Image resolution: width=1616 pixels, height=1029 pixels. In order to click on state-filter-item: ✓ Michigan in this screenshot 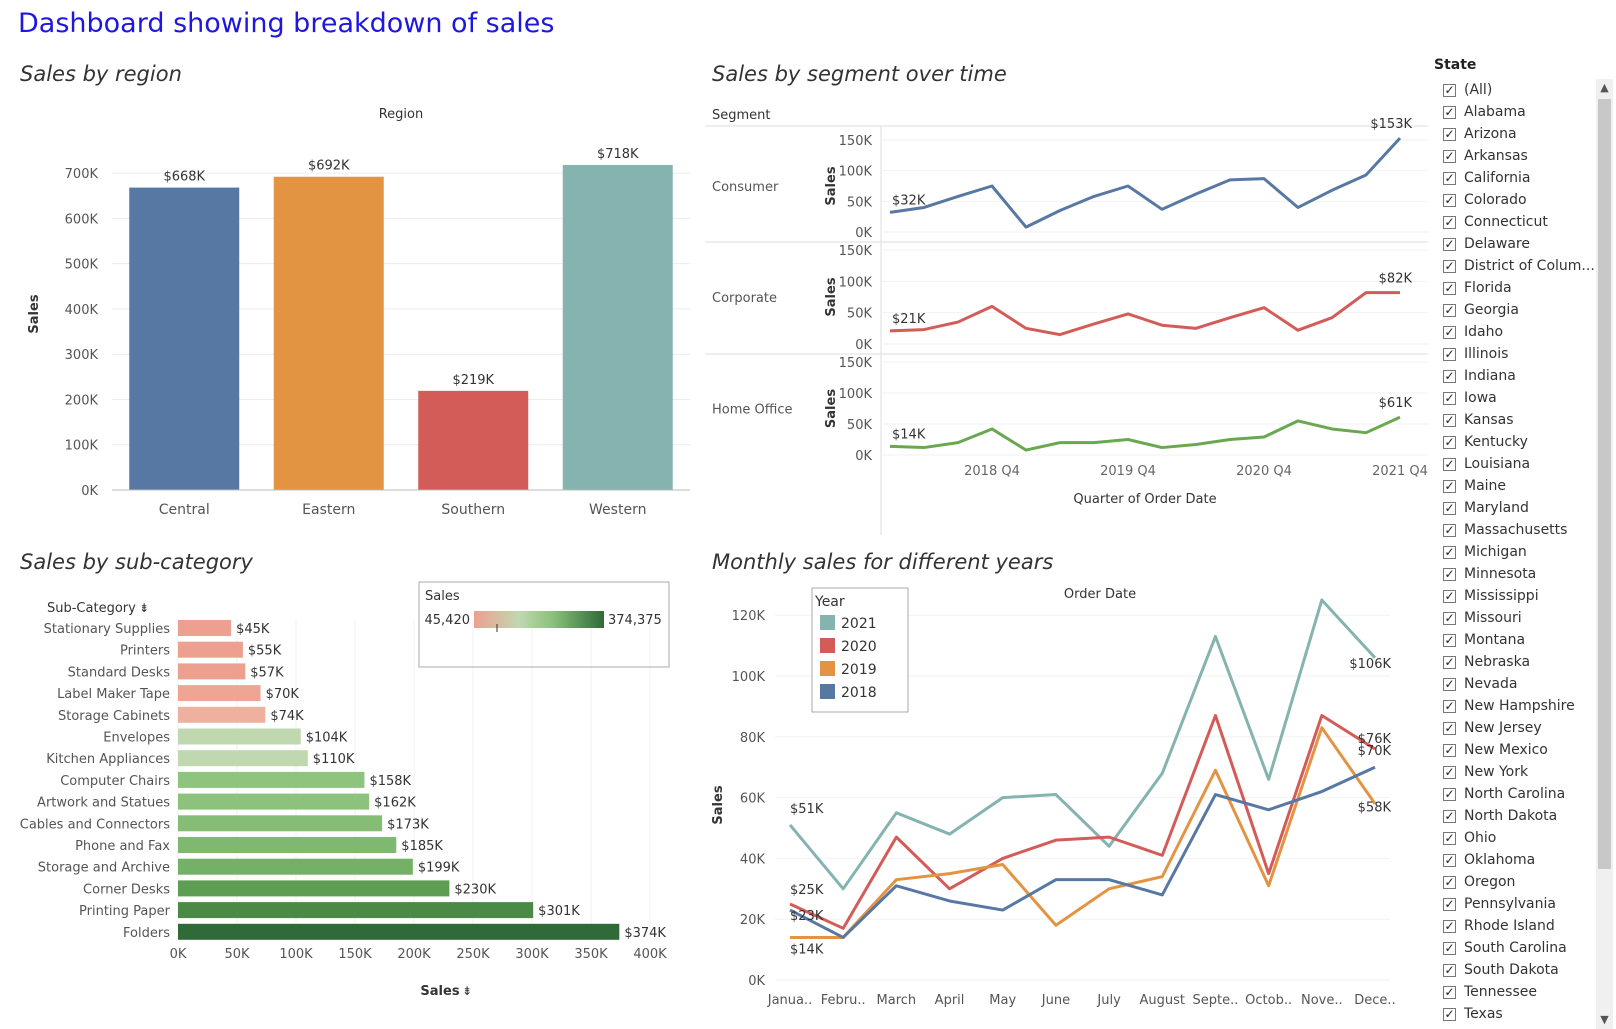, I will do `click(1523, 552)`.